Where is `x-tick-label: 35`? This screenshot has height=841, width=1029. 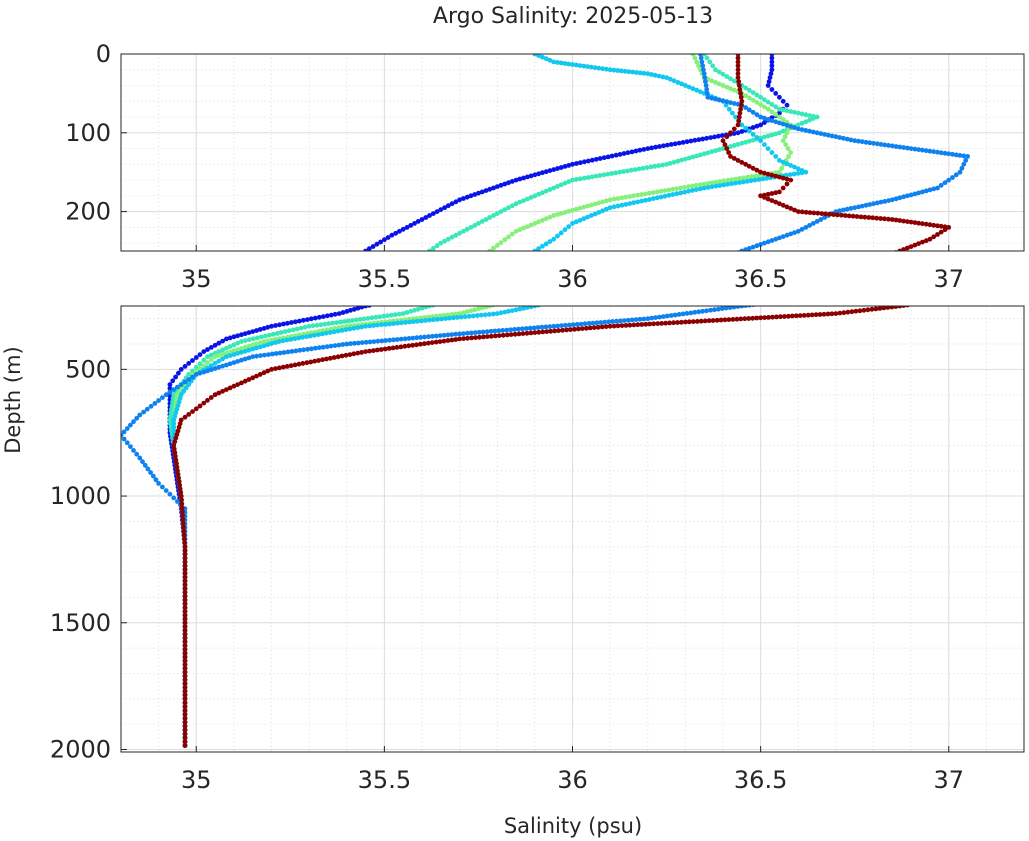 x-tick-label: 35 is located at coordinates (196, 780).